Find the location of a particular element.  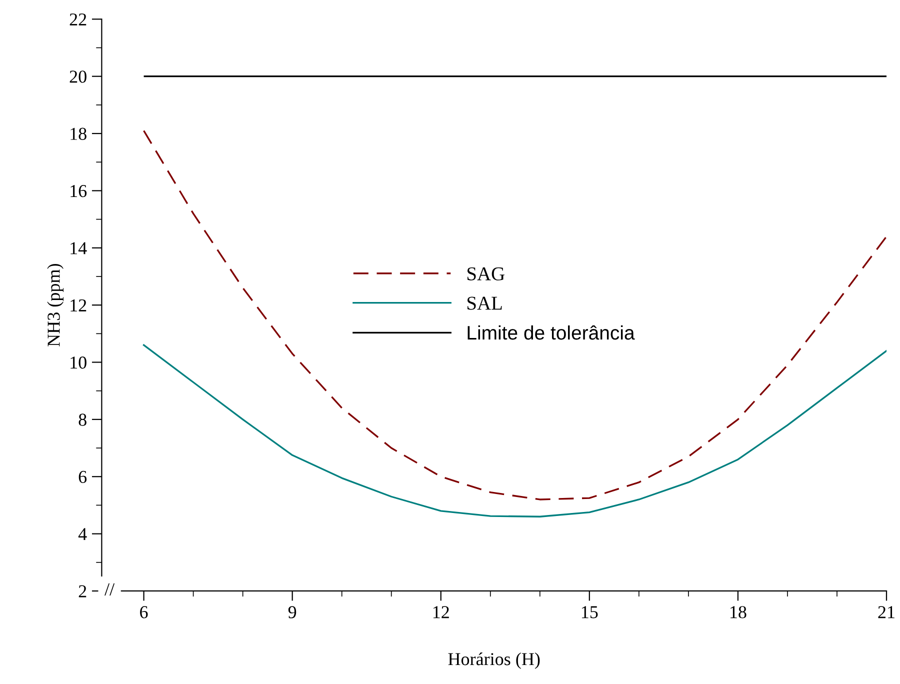

x-tick-label: 18 is located at coordinates (738, 612).